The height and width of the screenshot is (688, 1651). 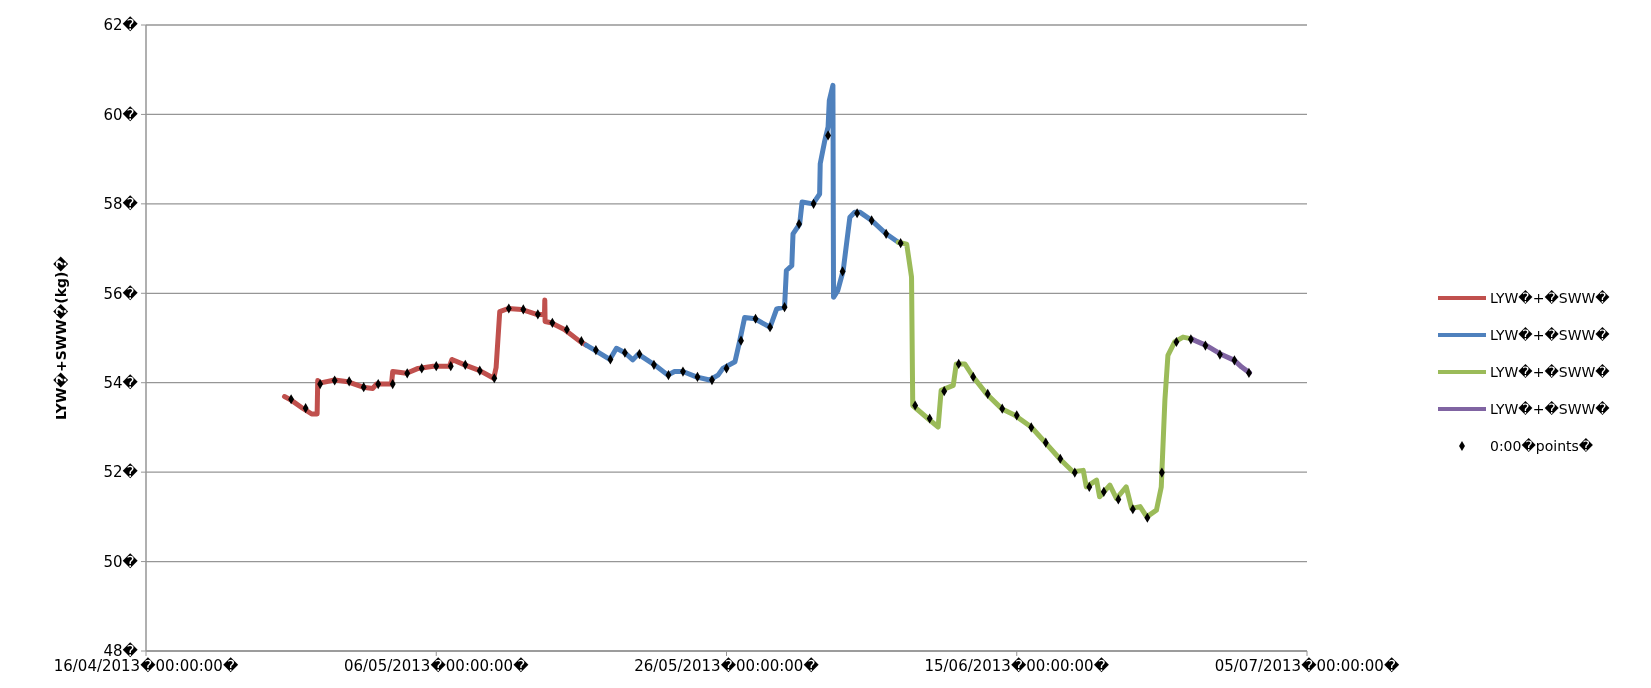 What do you see at coordinates (121, 25) in the screenshot?
I see `y-tick-label: 62�` at bounding box center [121, 25].